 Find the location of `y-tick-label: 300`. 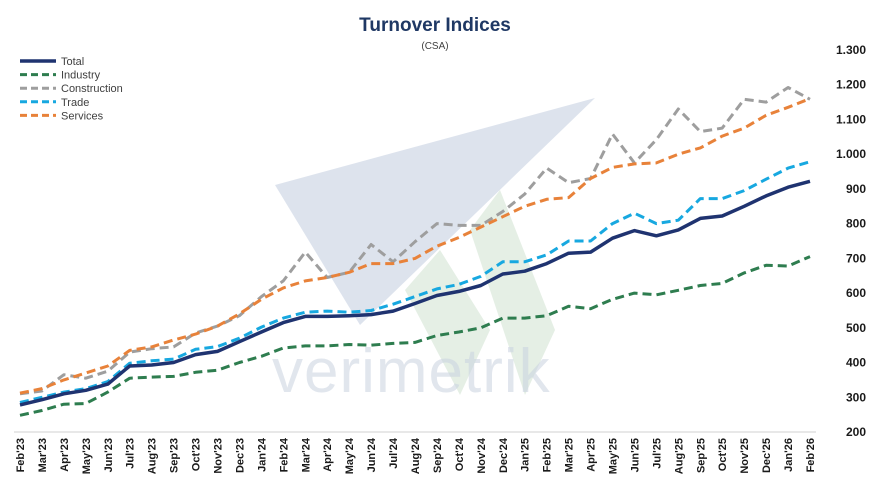

y-tick-label: 300 is located at coordinates (856, 397).